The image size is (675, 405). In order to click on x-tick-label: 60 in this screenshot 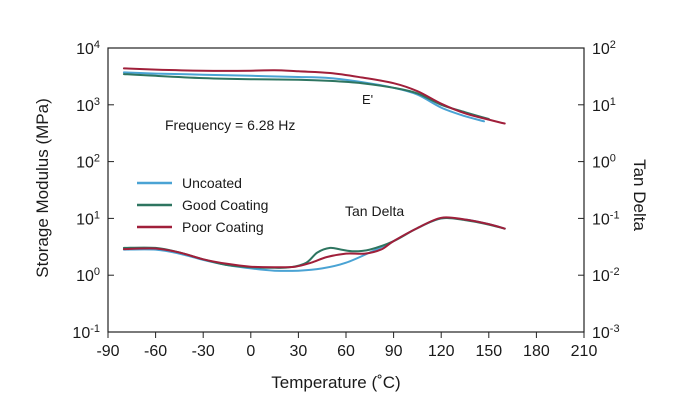, I will do `click(346, 351)`.